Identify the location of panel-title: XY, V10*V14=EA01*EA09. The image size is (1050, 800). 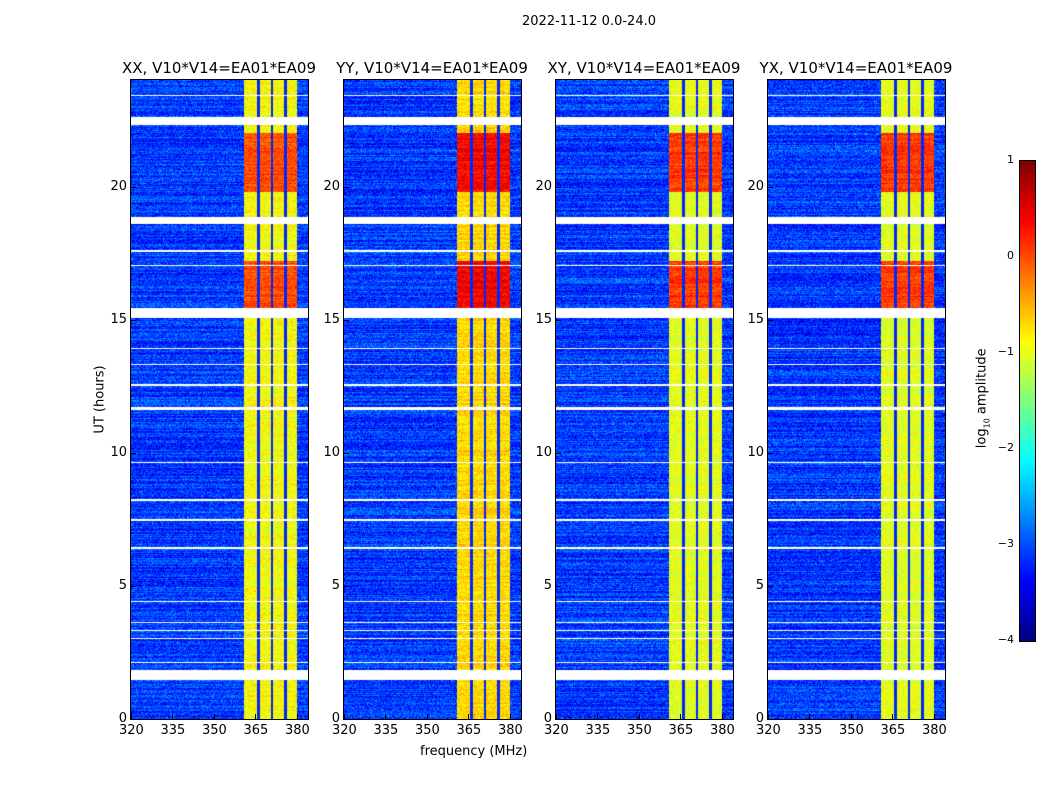
(644, 68).